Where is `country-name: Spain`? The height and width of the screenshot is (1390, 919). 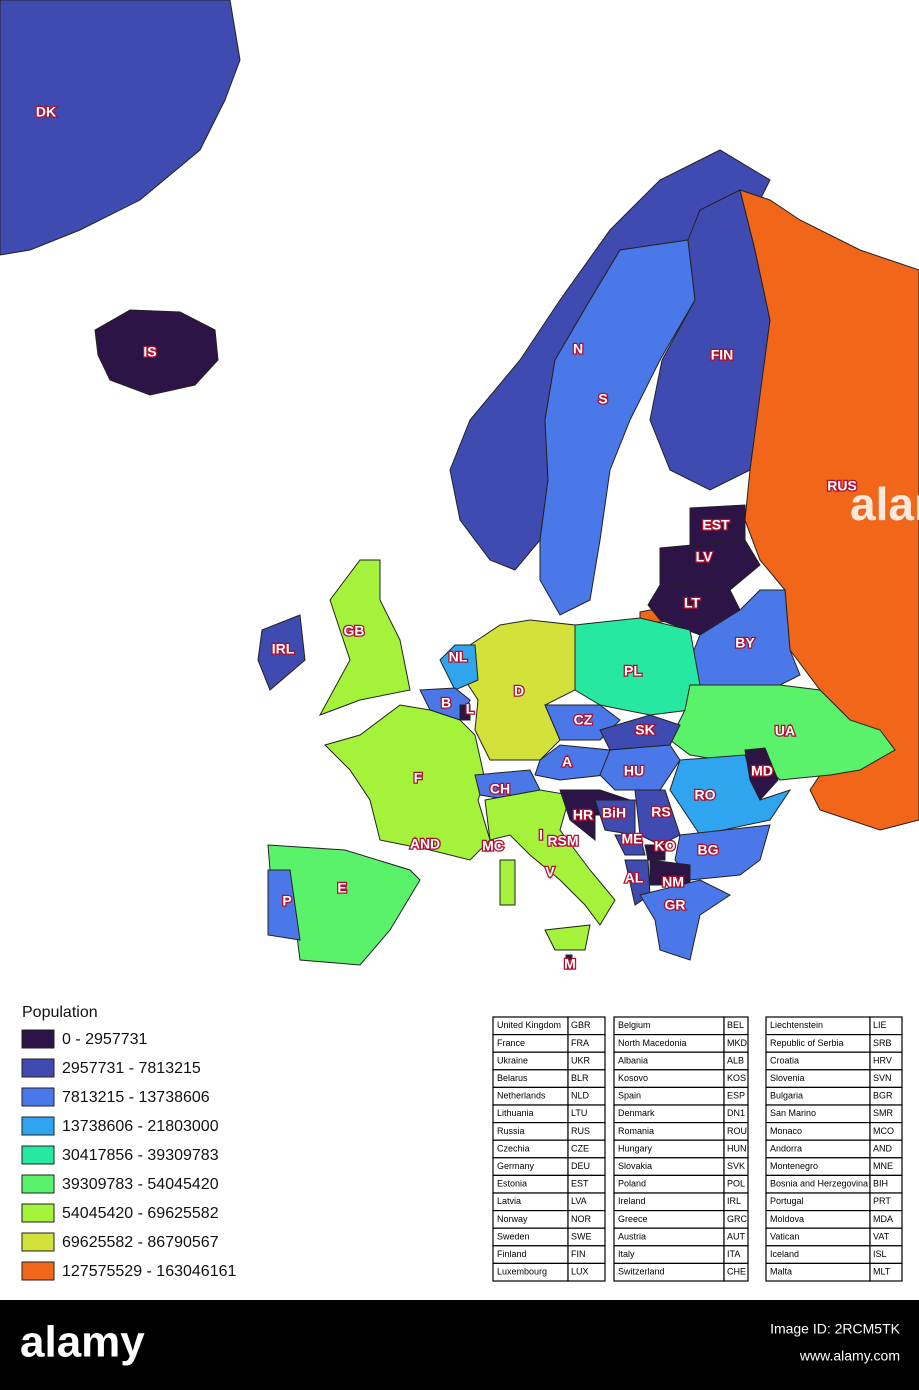 country-name: Spain is located at coordinates (629, 1096).